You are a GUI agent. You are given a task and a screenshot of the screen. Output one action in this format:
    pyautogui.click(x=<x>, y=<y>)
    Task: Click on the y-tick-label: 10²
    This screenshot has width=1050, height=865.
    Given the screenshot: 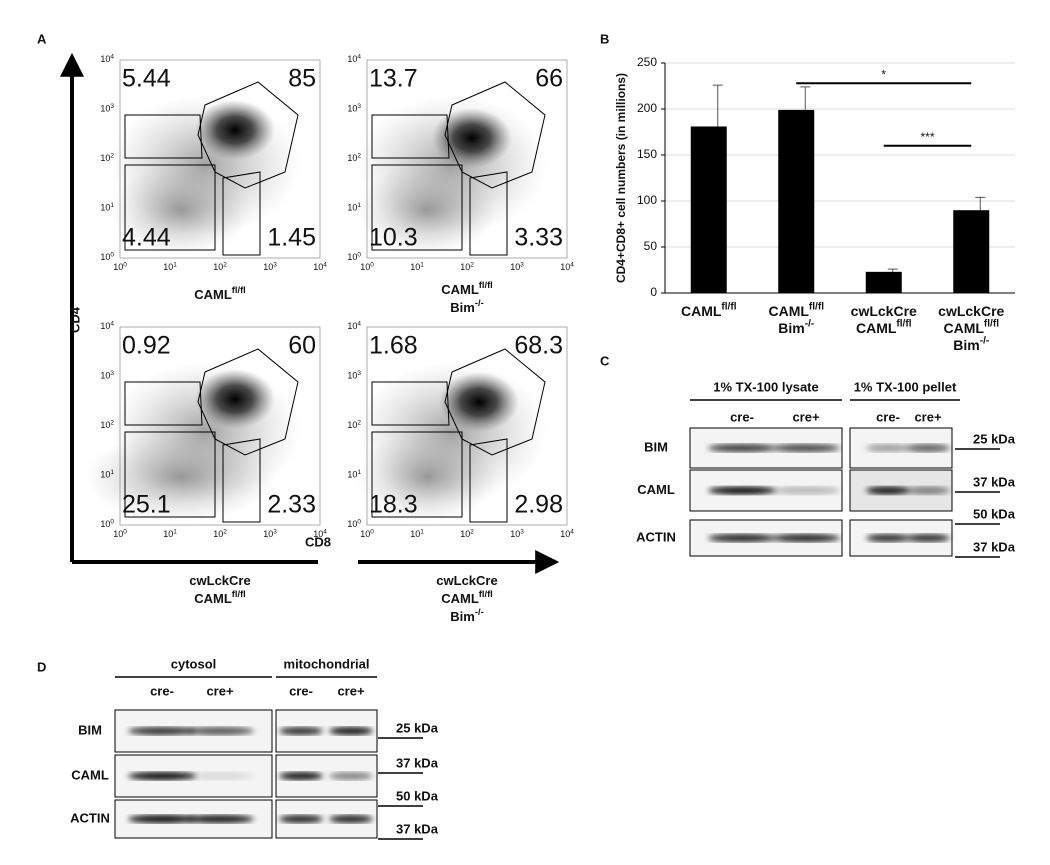 What is the action you would take?
    pyautogui.click(x=107, y=424)
    